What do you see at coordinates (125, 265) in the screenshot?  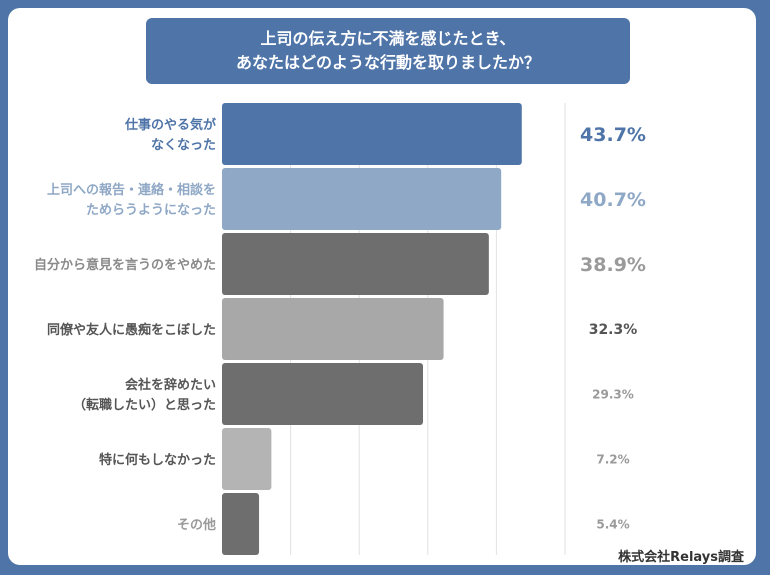 I see `category-label: 自分から意見を言うのをやめた` at bounding box center [125, 265].